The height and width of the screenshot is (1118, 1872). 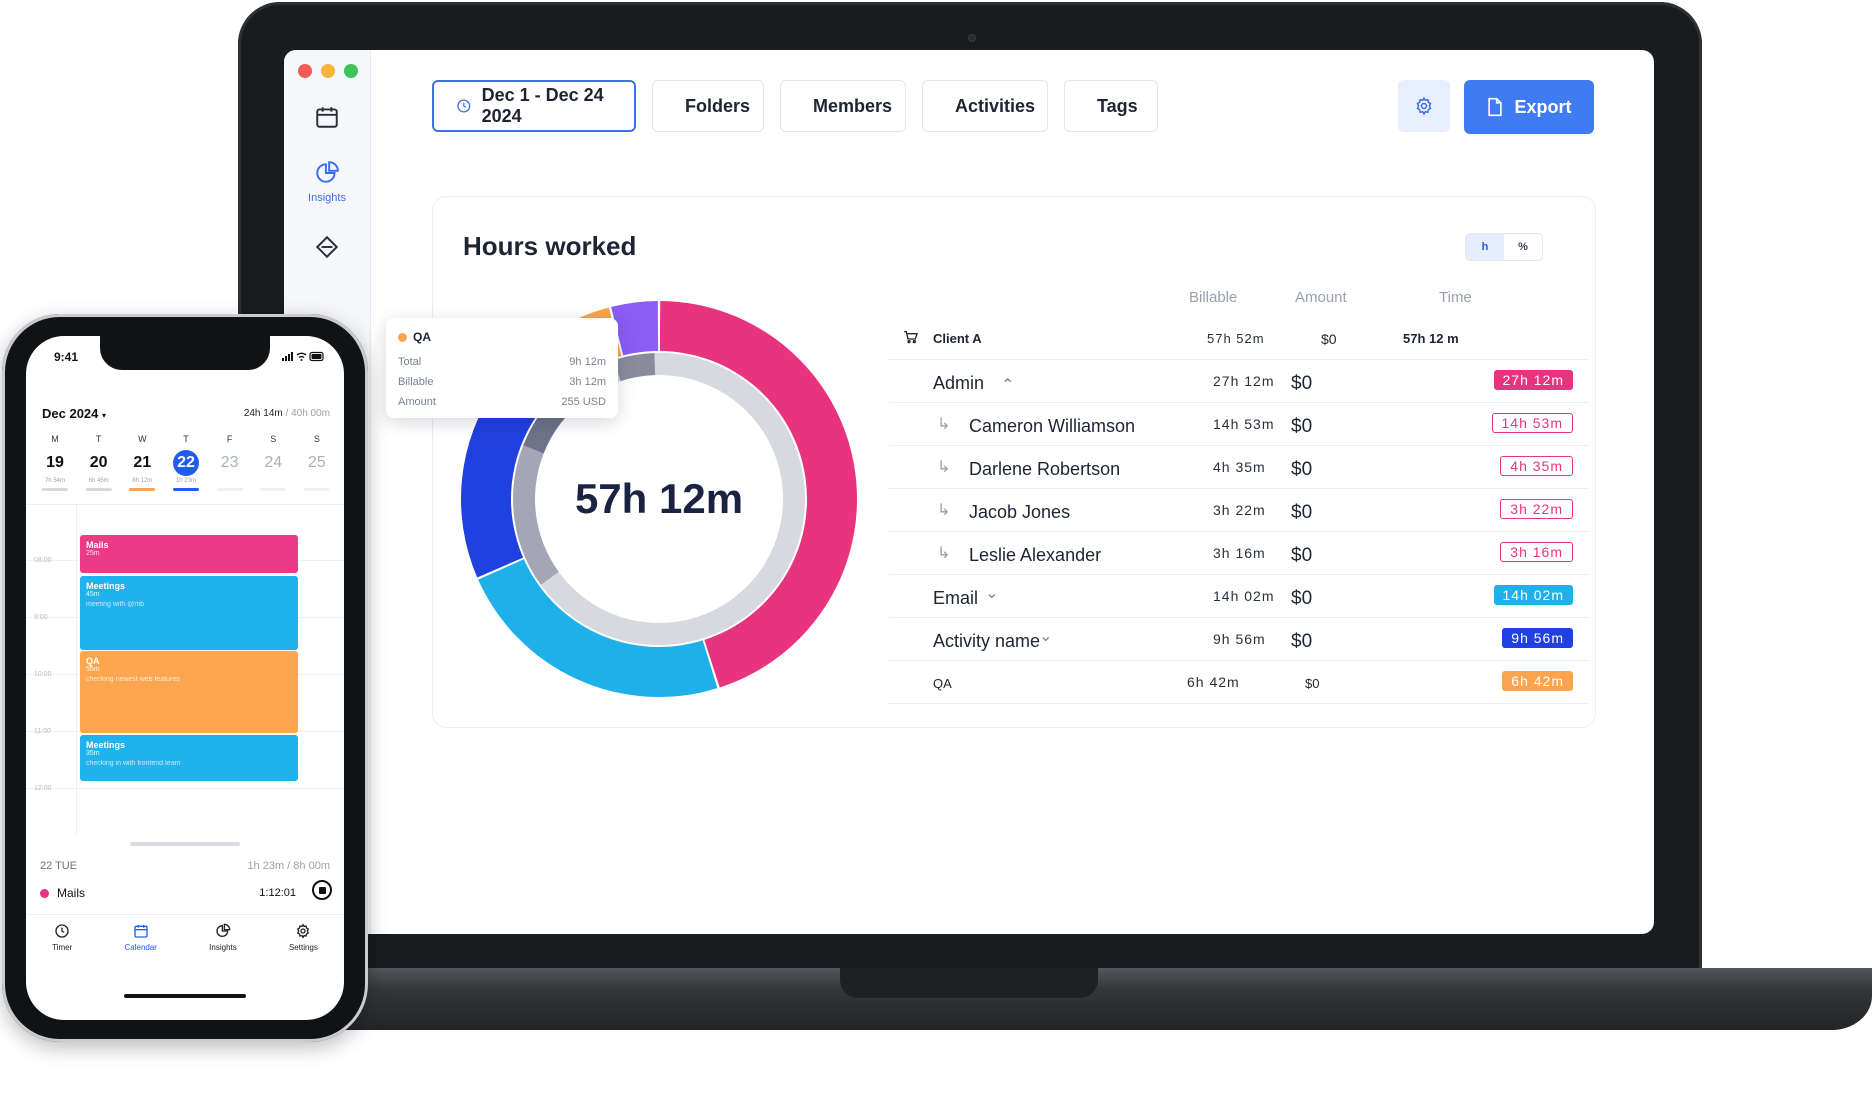 I want to click on row-time-badge: 3h 22m, so click(x=1536, y=509).